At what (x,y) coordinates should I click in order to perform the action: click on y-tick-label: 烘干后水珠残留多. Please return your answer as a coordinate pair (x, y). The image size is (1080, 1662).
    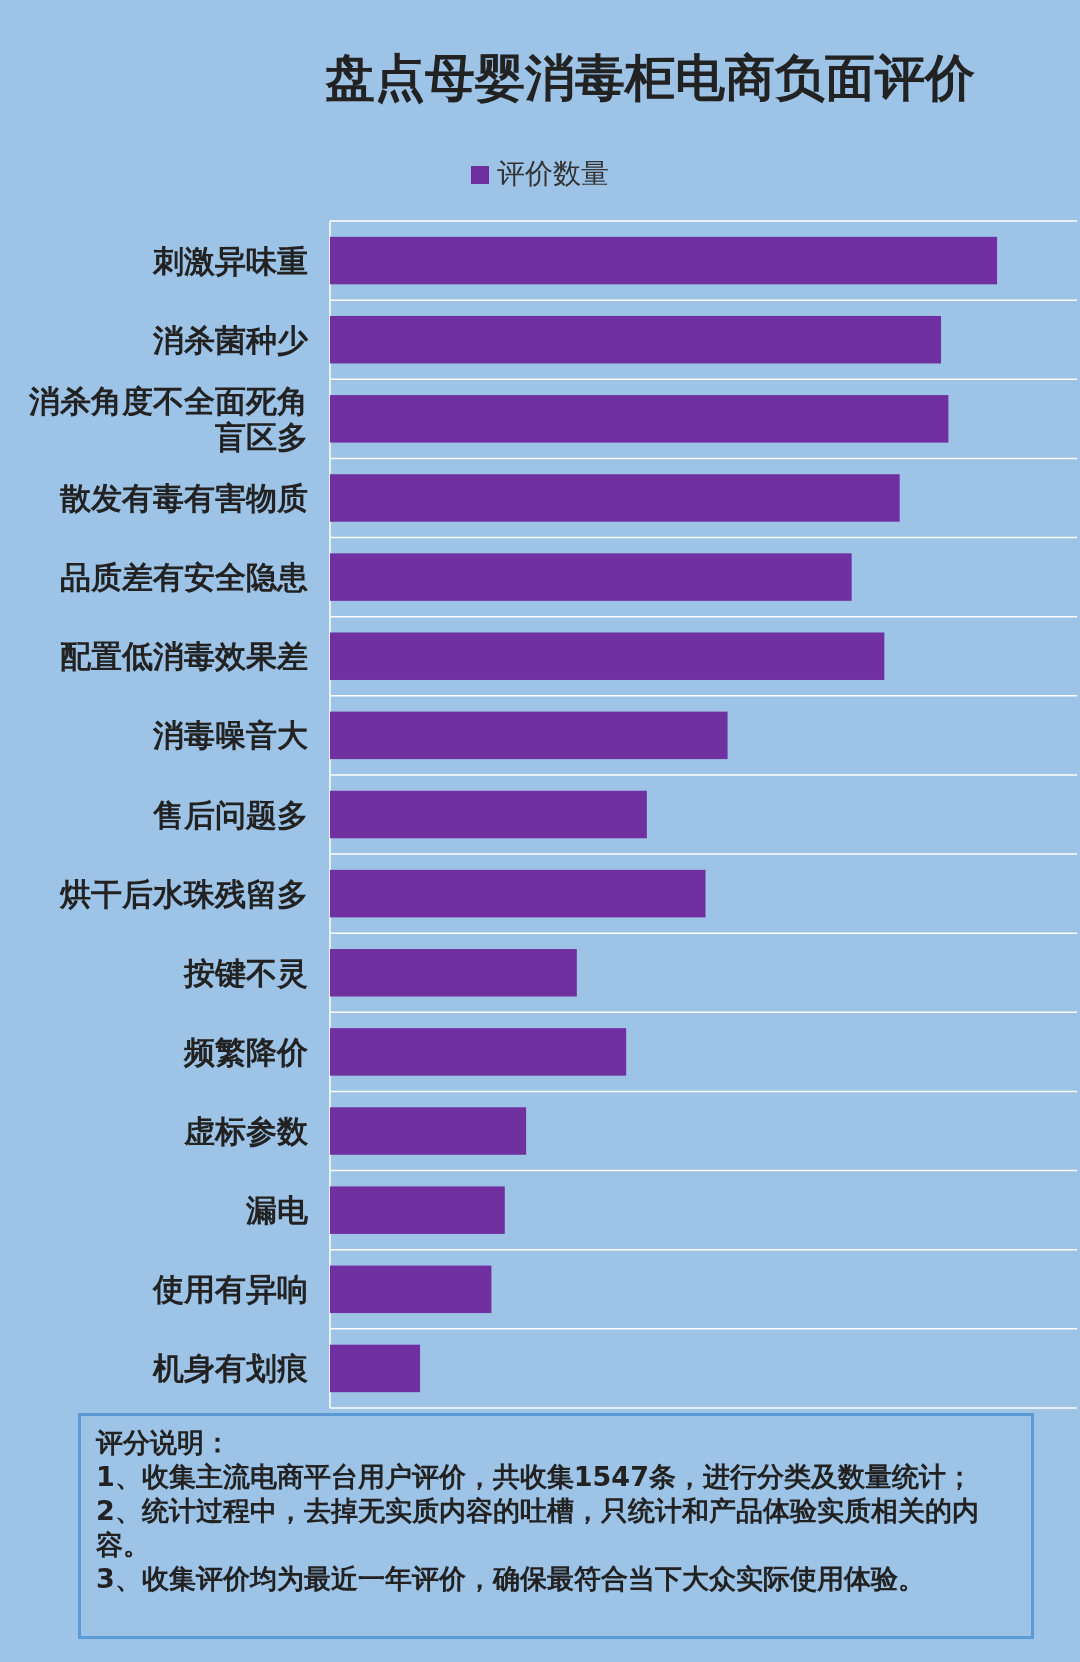
    Looking at the image, I should click on (183, 893).